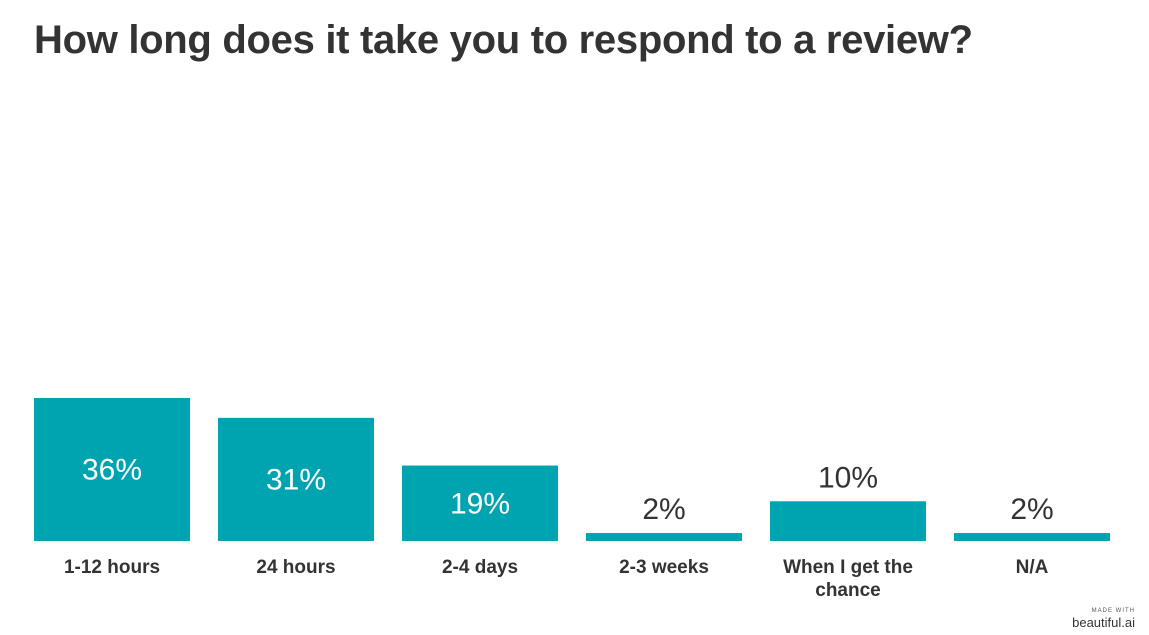  I want to click on bar-when-i-get-the-chance, so click(848, 521).